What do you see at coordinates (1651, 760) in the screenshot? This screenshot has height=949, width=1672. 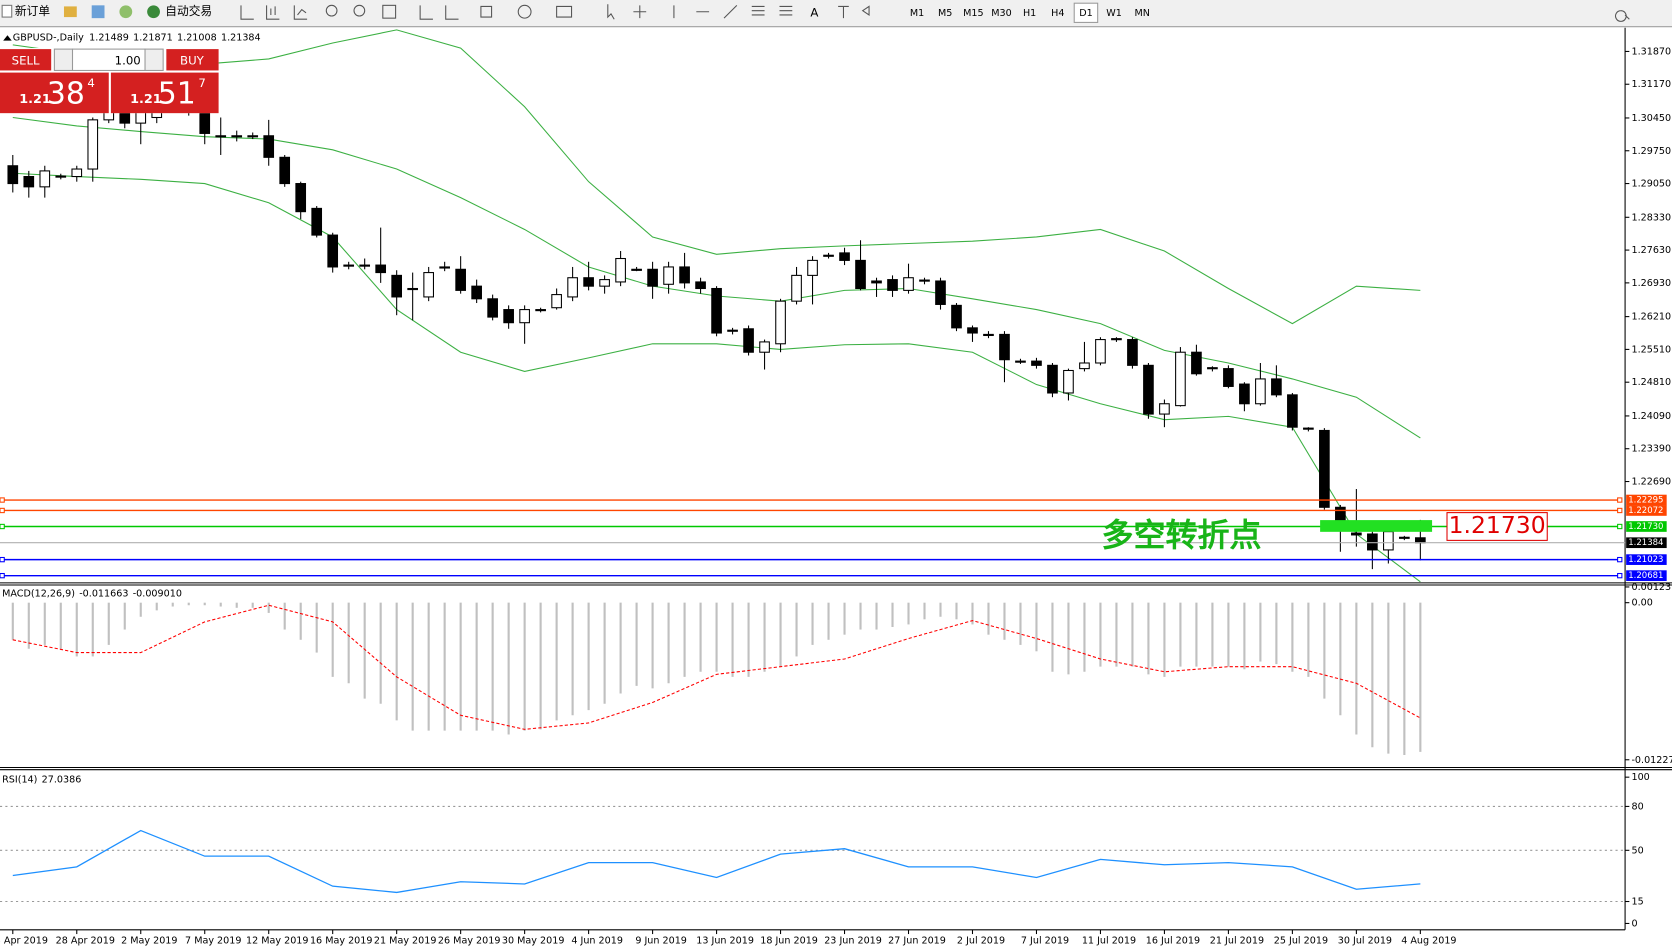 I see `y-tick-label: -0.012277` at bounding box center [1651, 760].